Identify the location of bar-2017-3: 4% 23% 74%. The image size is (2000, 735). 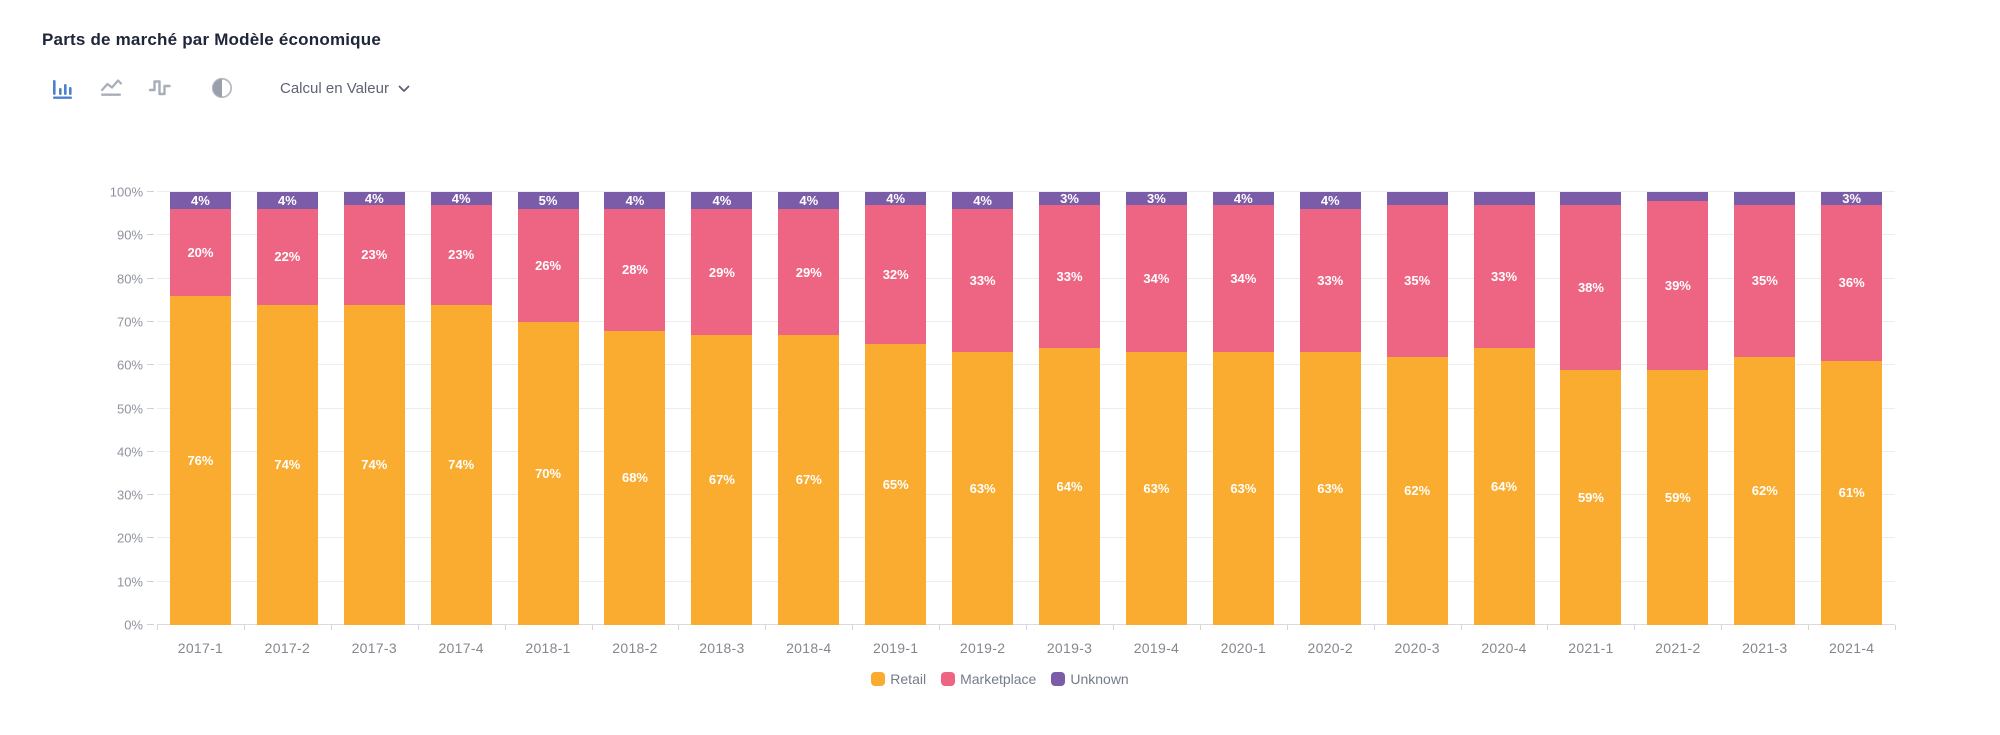
(374, 408).